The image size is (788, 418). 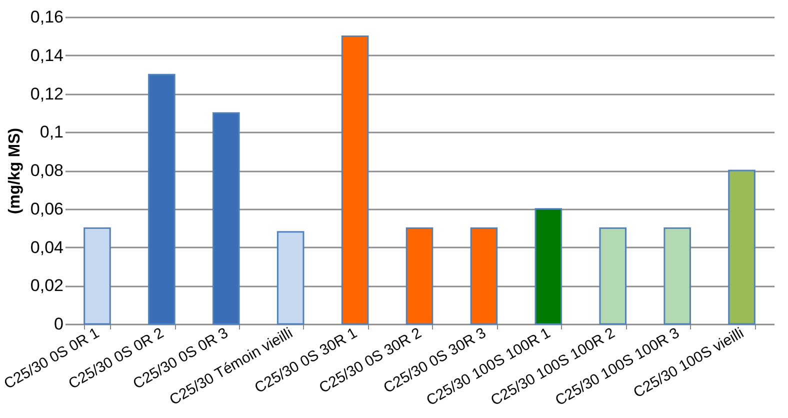 I want to click on y-tick-label: 0,14, so click(x=47, y=55).